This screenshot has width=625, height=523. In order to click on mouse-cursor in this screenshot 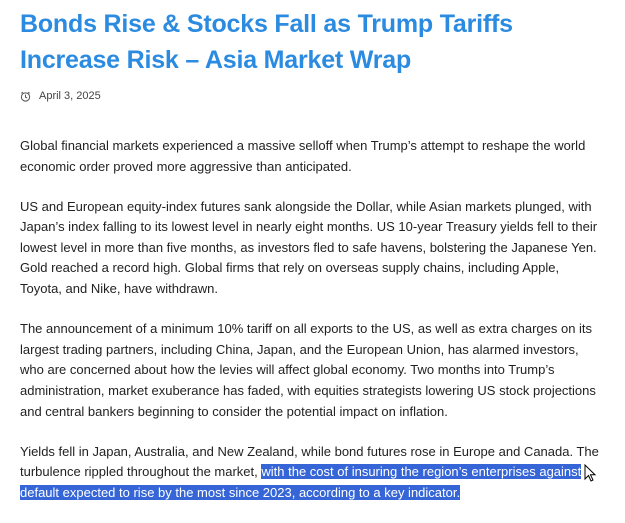, I will do `click(590, 473)`.